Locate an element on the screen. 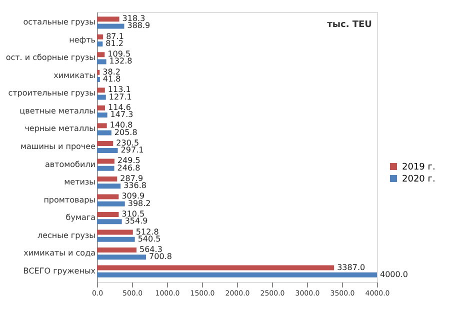 This screenshot has width=466, height=320. data-label: 87.1 is located at coordinates (115, 36).